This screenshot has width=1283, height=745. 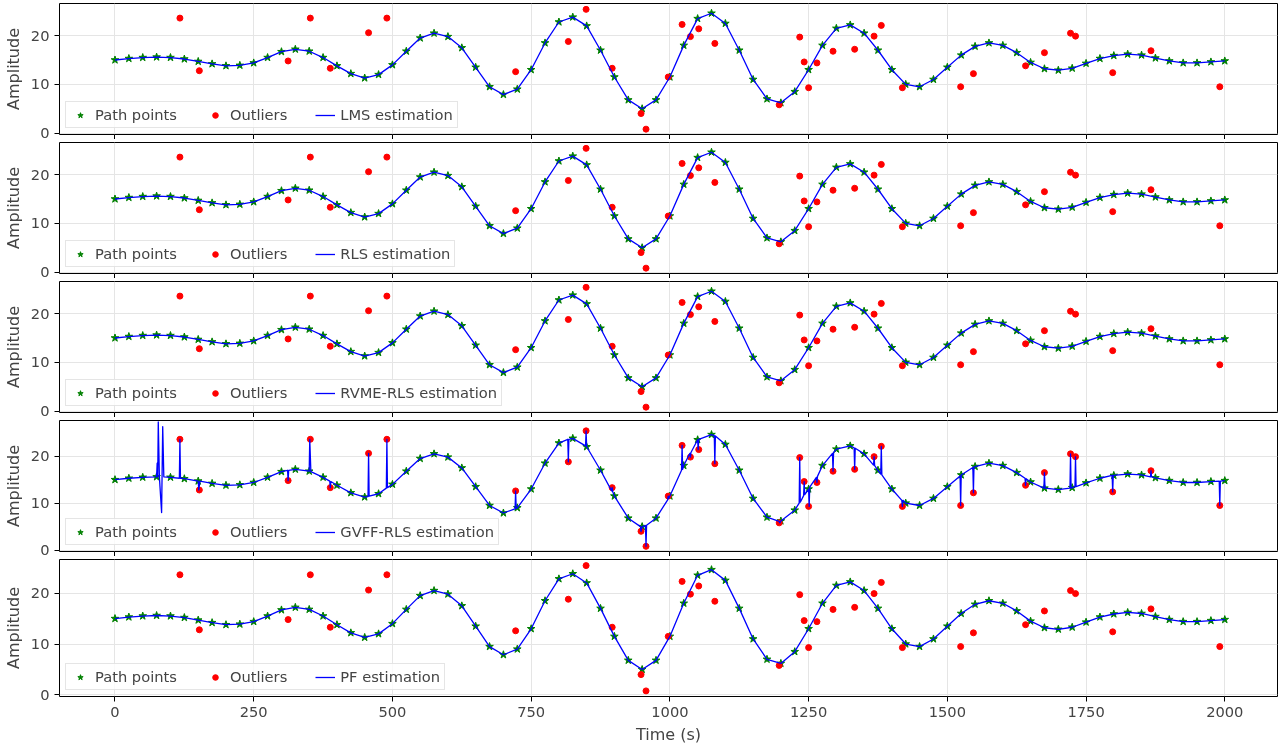 What do you see at coordinates (253, 711) in the screenshot?
I see `x-tick-label: 250` at bounding box center [253, 711].